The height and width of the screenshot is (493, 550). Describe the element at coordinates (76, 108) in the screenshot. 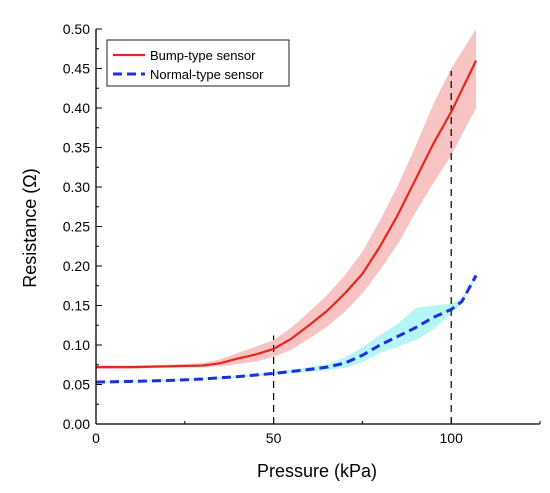

I see `y-tick-label-8: 0.40` at that location.